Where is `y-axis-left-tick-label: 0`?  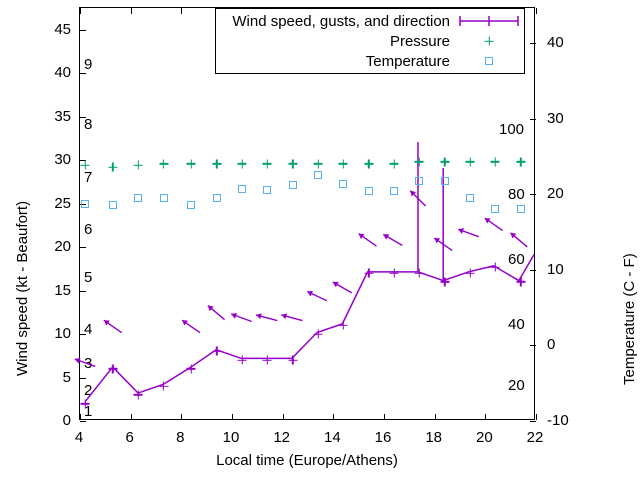 y-axis-left-tick-label: 0 is located at coordinates (66, 420).